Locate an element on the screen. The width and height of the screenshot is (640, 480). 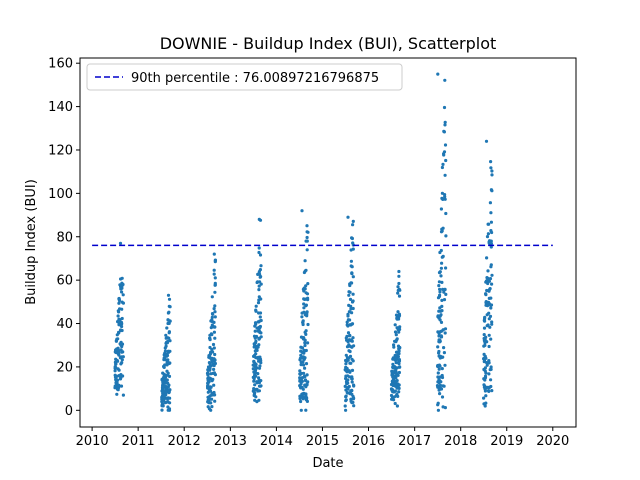
x-tick-label: 2015 is located at coordinates (322, 441).